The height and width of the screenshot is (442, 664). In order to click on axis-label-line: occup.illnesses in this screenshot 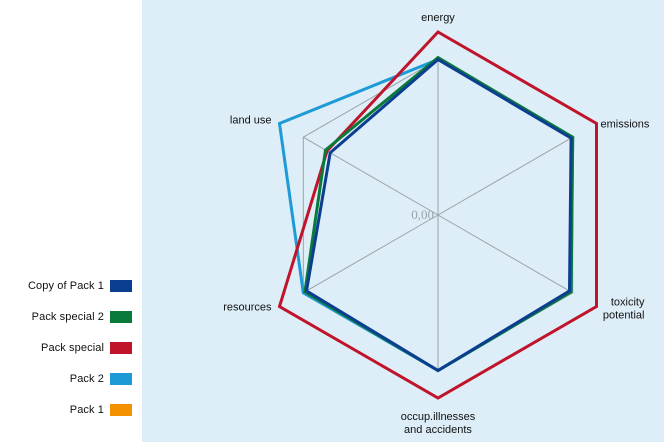, I will do `click(438, 417)`.